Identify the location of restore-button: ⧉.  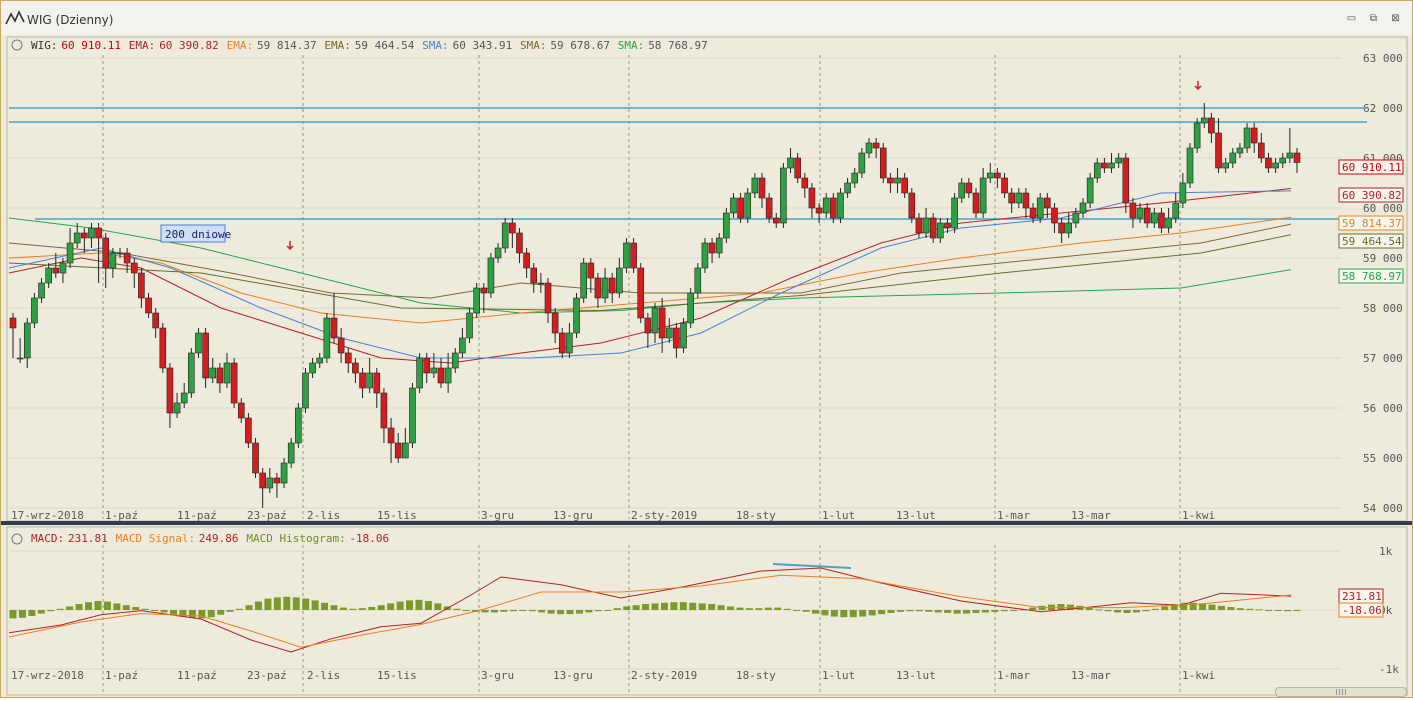
(1373, 18).